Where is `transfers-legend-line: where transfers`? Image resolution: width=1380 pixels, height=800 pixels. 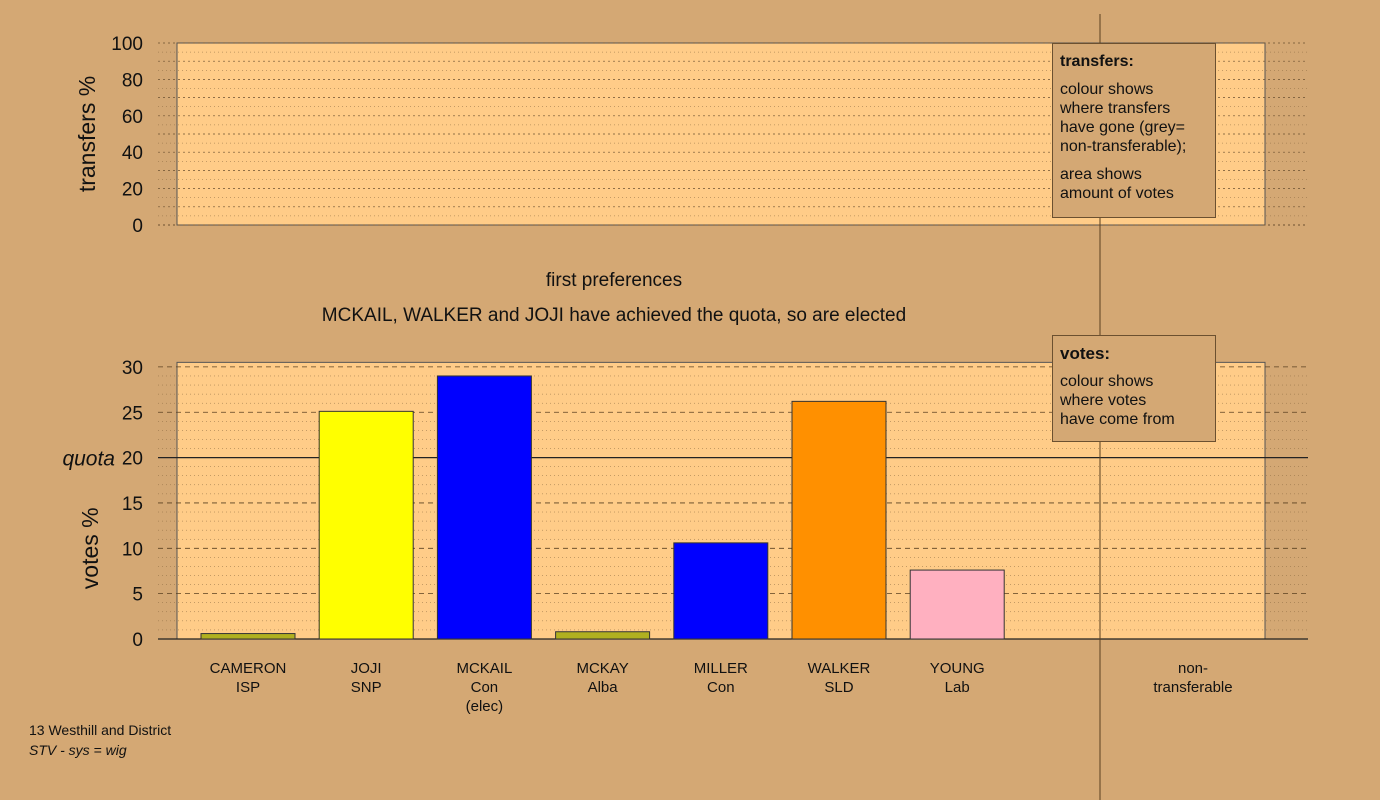 transfers-legend-line: where transfers is located at coordinates (1115, 108).